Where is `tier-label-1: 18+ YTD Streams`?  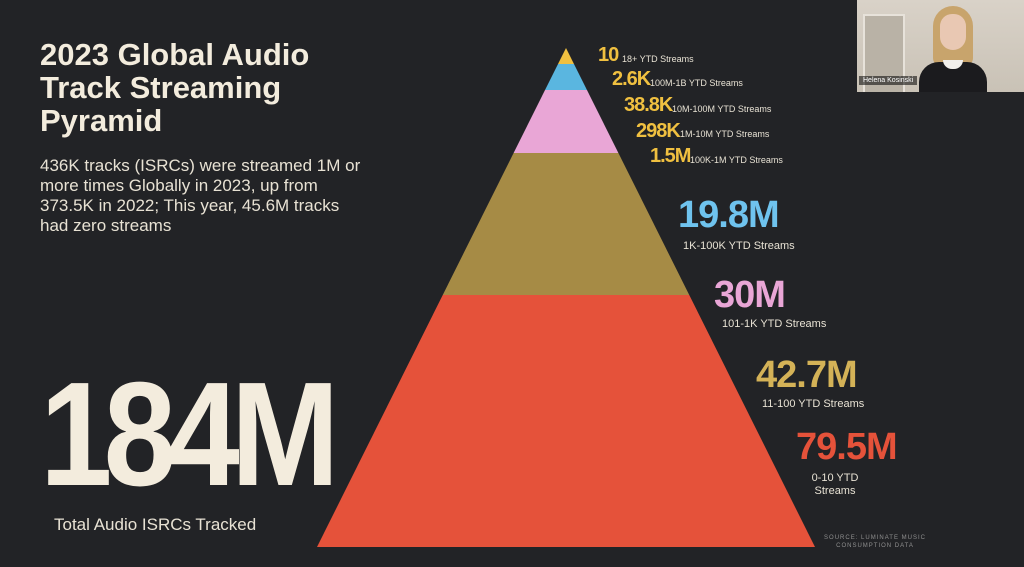
tier-label-1: 18+ YTD Streams is located at coordinates (658, 59).